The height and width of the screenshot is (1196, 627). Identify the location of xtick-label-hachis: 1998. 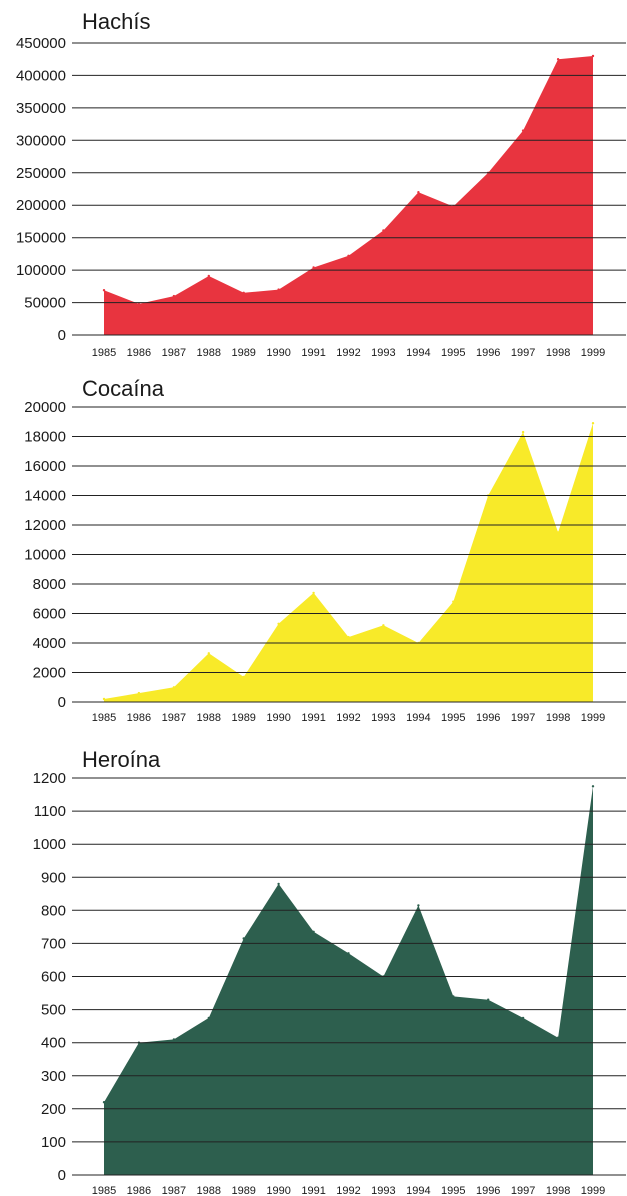
(558, 353).